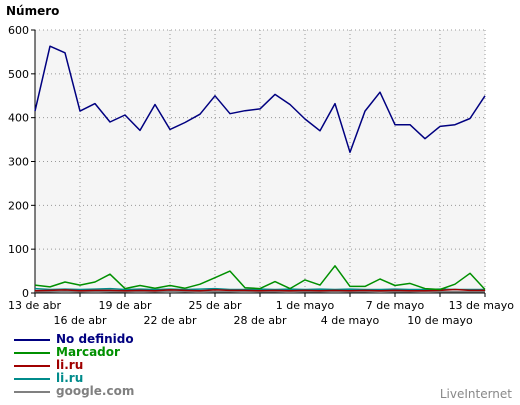 This screenshot has width=520, height=405. What do you see at coordinates (482, 305) in the screenshot?
I see `x-tick-label: 13 de mayo` at bounding box center [482, 305].